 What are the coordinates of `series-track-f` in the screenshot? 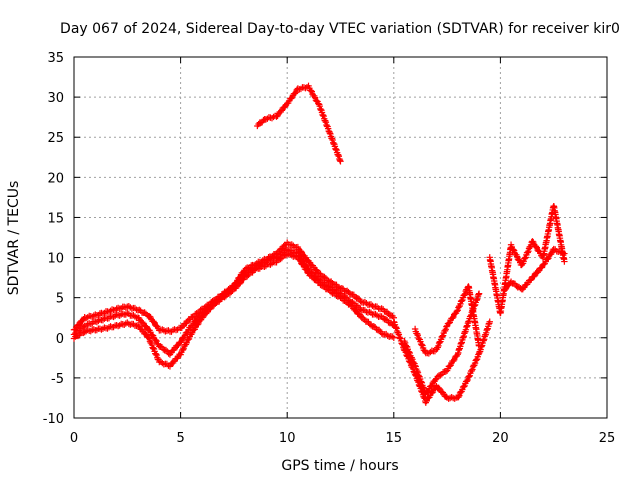 It's located at (447, 320).